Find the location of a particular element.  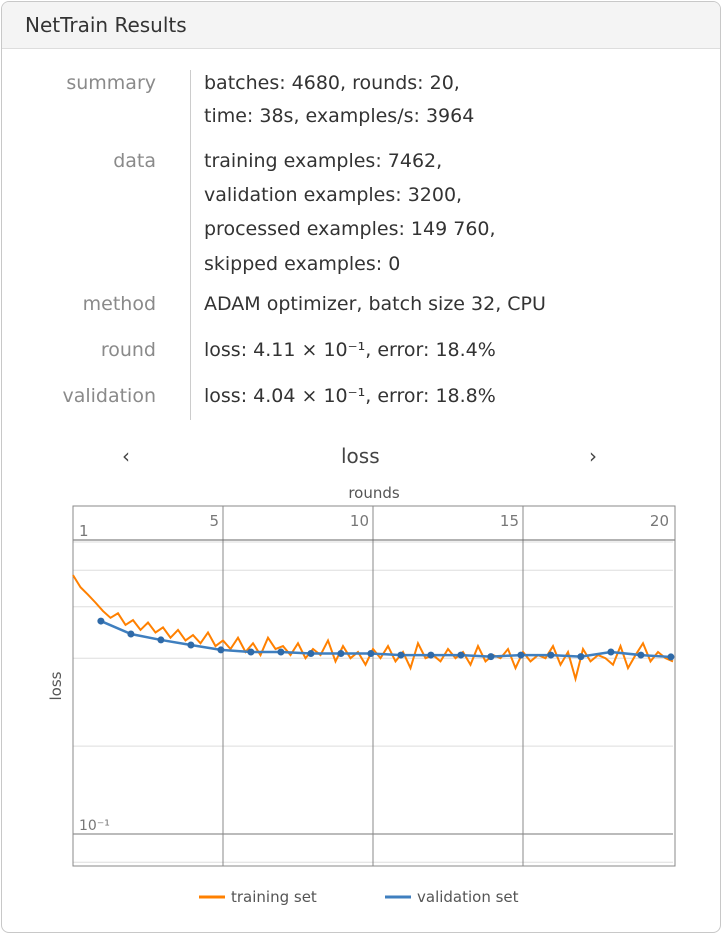

y-axis-label: loss is located at coordinates (56, 685).